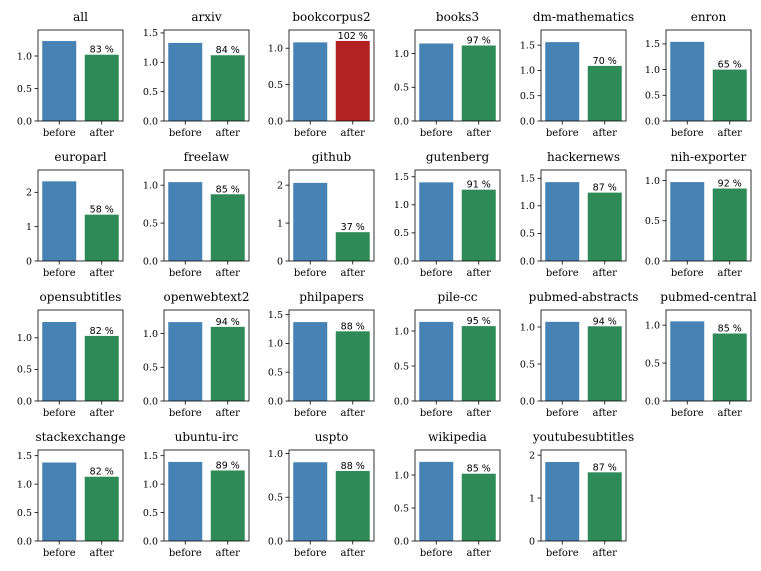  Describe the element at coordinates (207, 297) in the screenshot. I see `panel-title: openwebtext2` at that location.